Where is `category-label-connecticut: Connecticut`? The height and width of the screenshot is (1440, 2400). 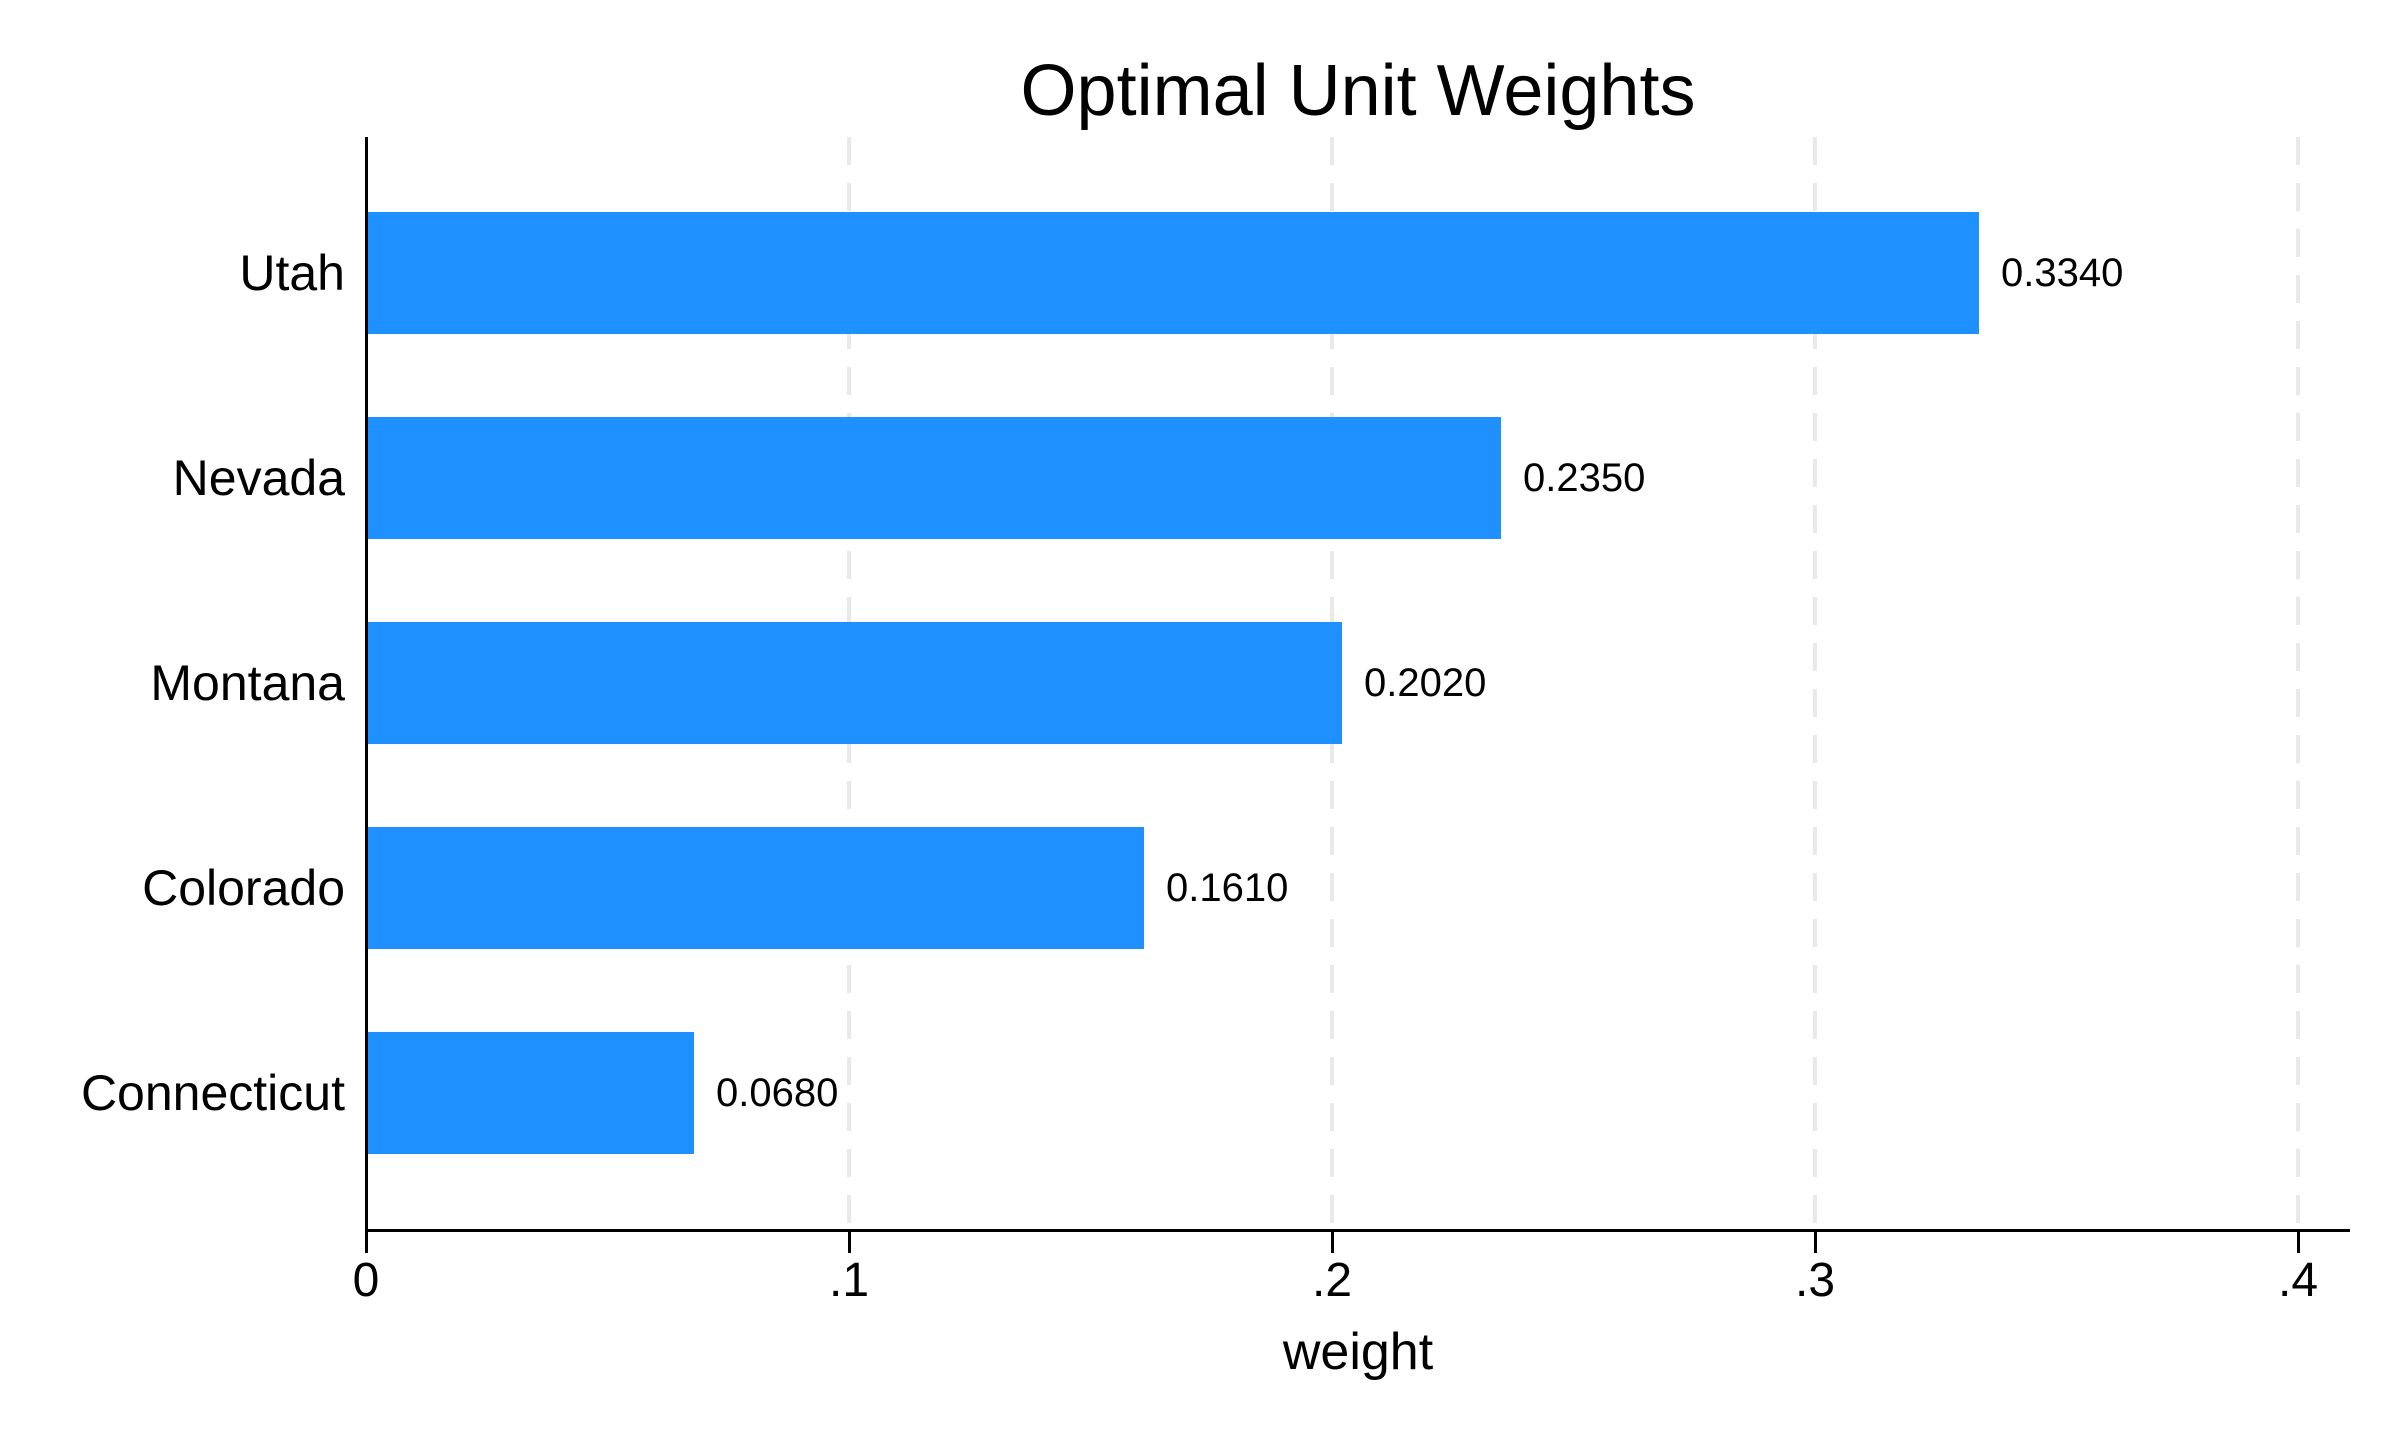
category-label-connecticut: Connecticut is located at coordinates (212, 1093).